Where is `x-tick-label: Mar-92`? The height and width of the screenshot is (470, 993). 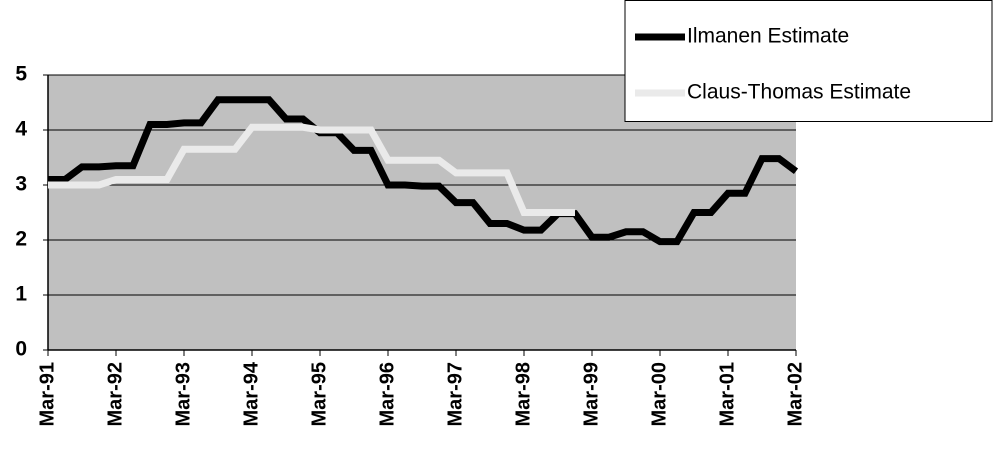 x-tick-label: Mar-92 is located at coordinates (115, 394).